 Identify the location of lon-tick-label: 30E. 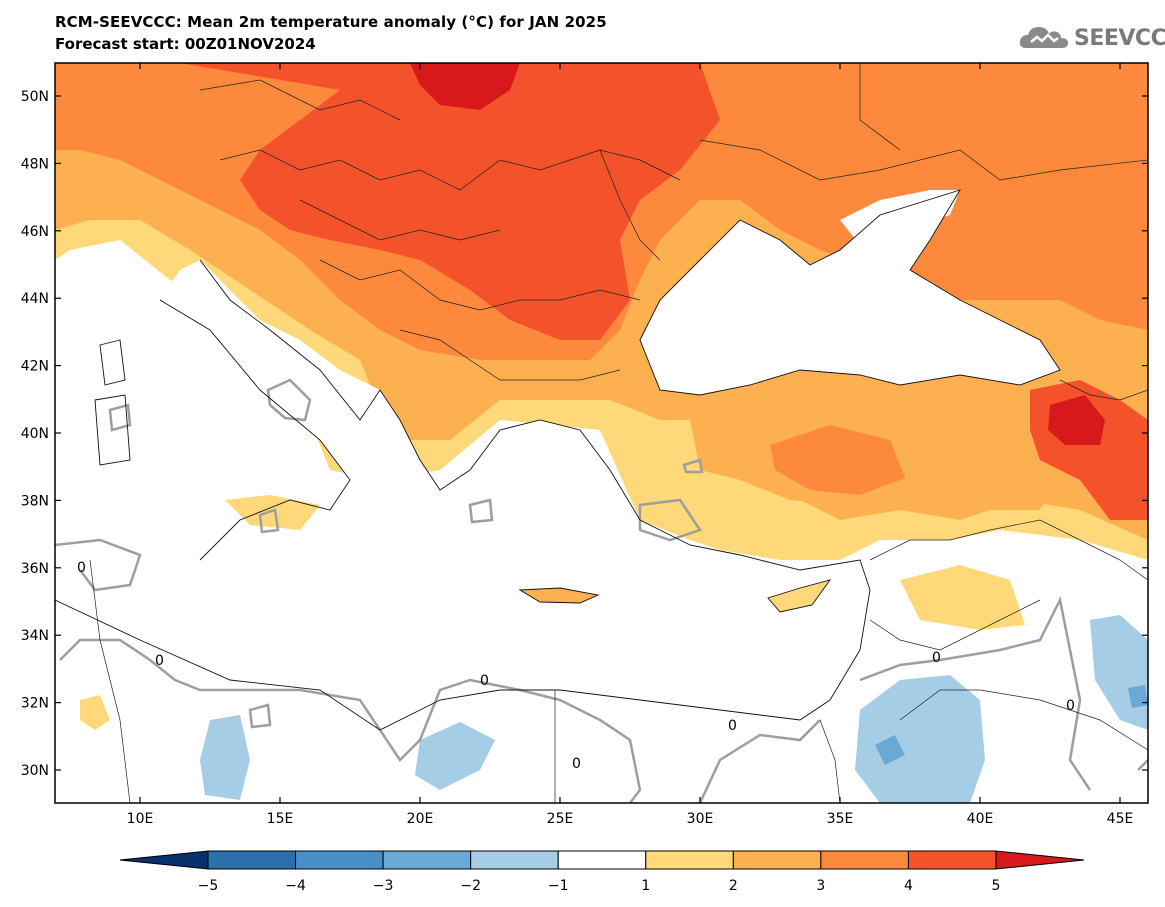
(700, 819).